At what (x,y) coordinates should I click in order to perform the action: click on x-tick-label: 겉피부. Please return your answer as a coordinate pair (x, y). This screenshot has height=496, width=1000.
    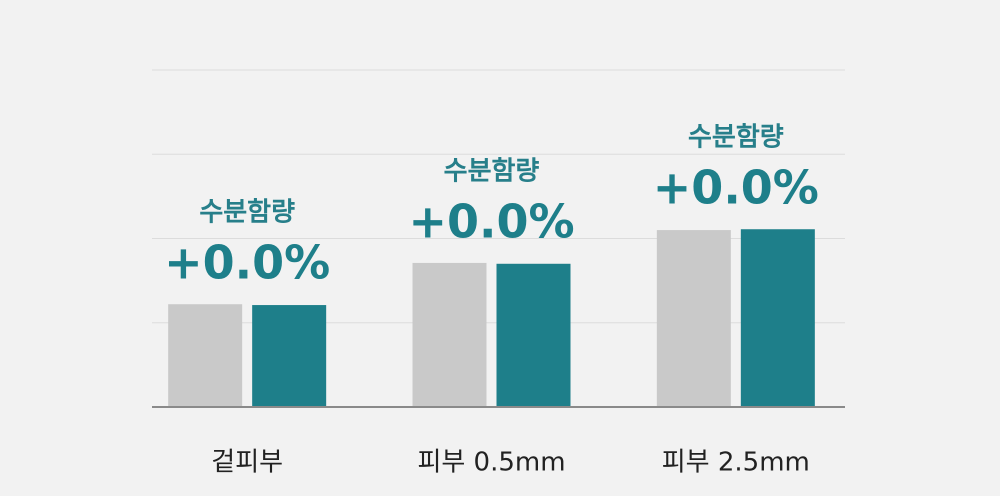
    Looking at the image, I should click on (247, 463).